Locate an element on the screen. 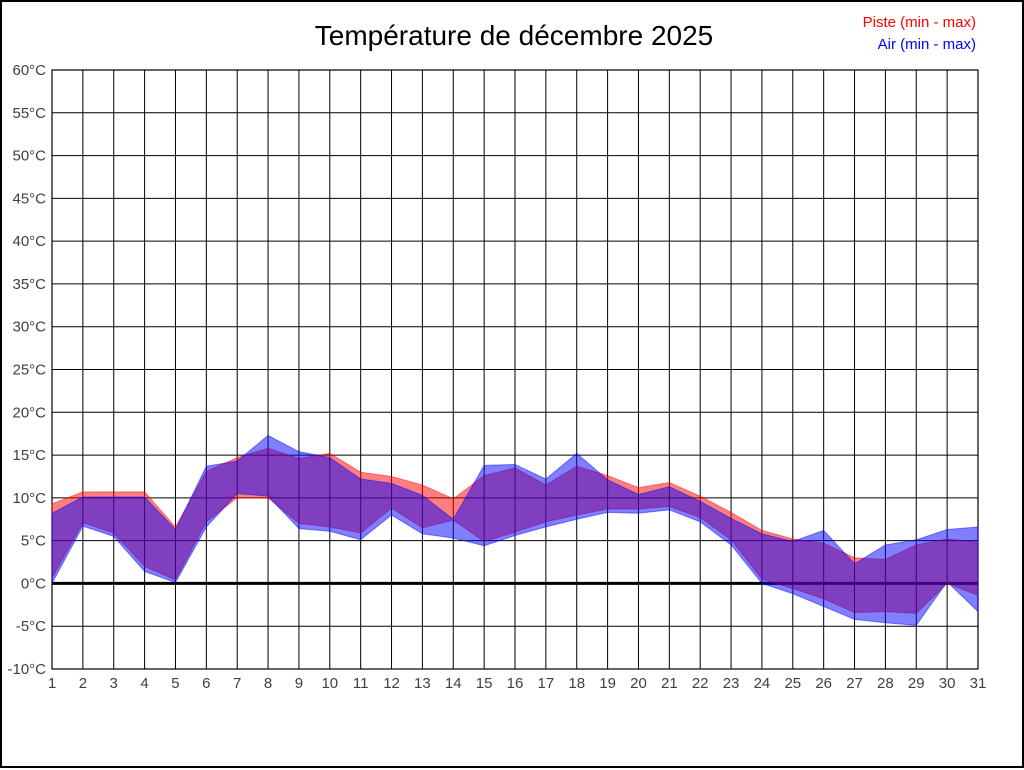  x-axis-tick-label: 19 is located at coordinates (607, 683).